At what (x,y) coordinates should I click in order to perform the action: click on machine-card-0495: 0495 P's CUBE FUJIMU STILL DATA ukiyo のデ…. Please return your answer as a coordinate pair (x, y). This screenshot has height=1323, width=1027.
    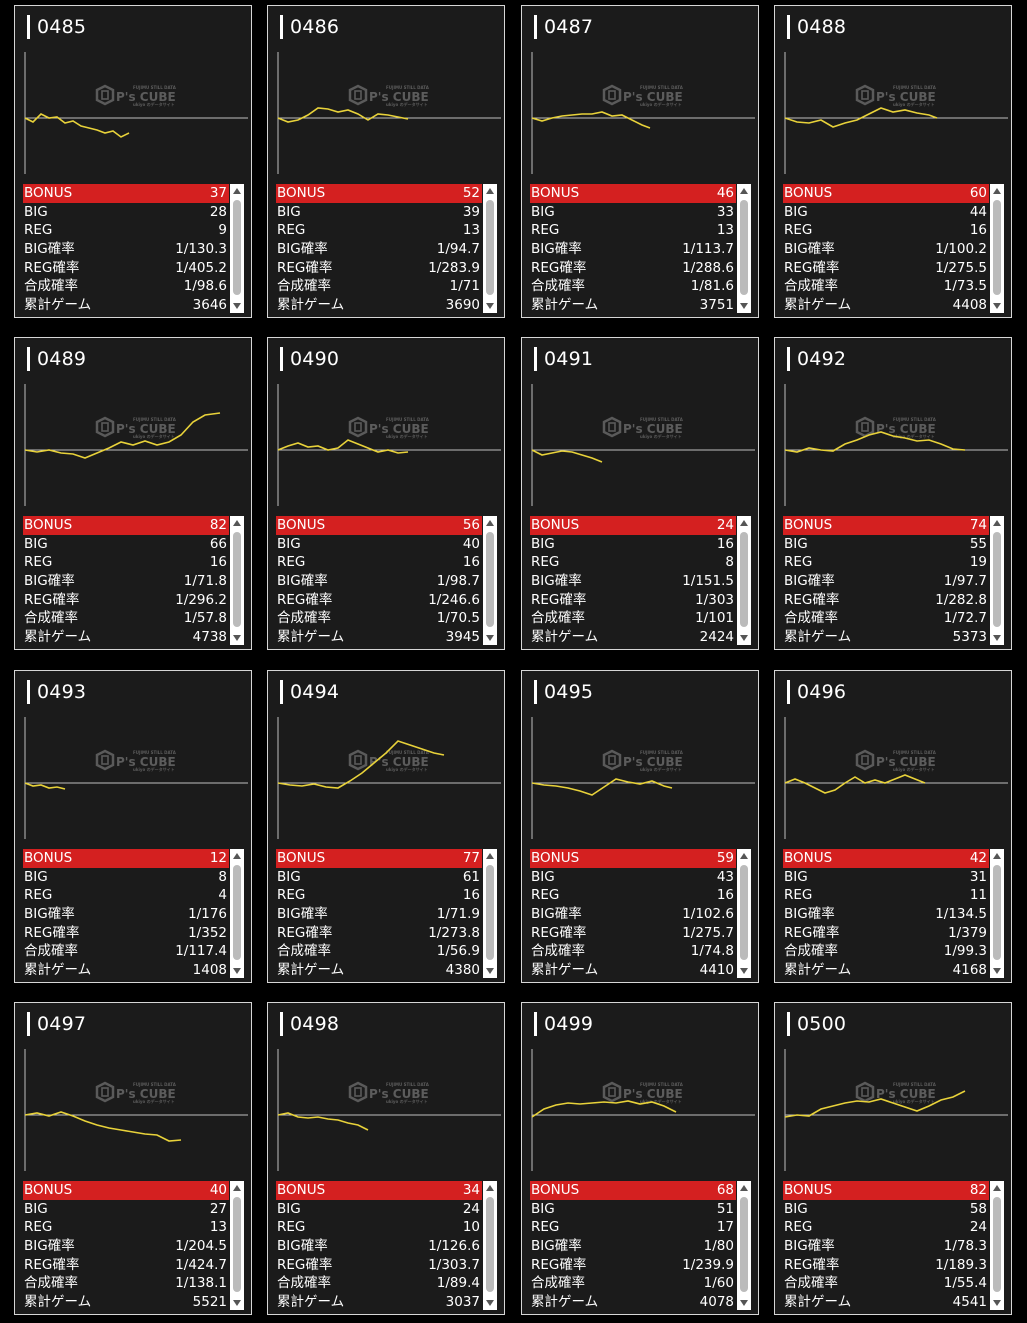
    Looking at the image, I should click on (640, 826).